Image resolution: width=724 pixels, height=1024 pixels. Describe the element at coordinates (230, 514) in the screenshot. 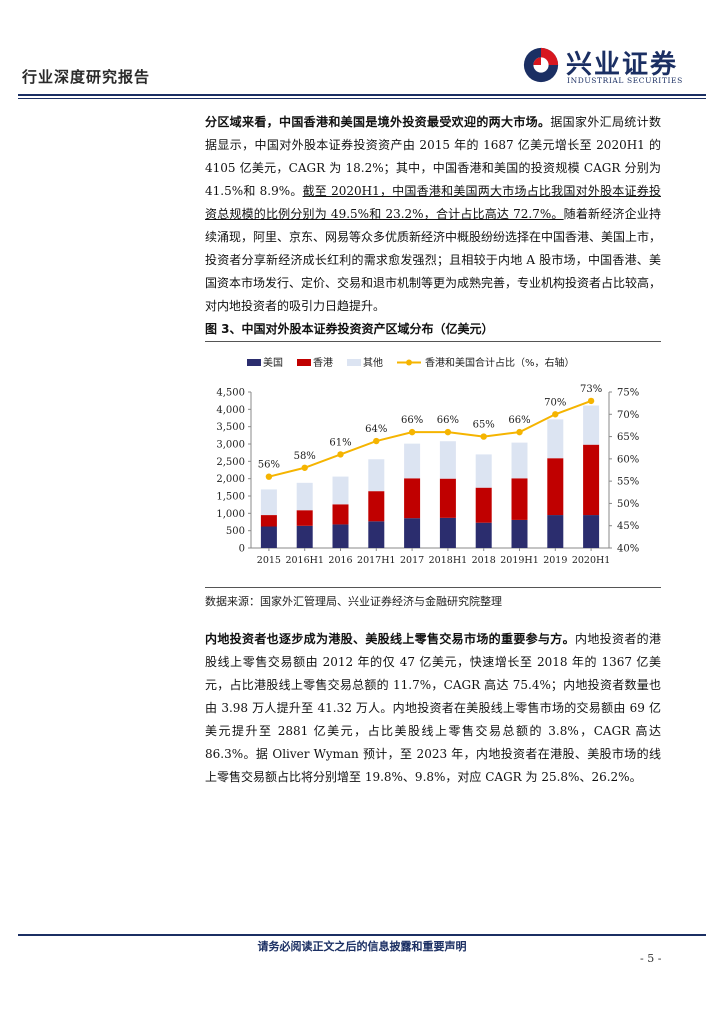

I see `y-left-tick-label: 1,000` at that location.